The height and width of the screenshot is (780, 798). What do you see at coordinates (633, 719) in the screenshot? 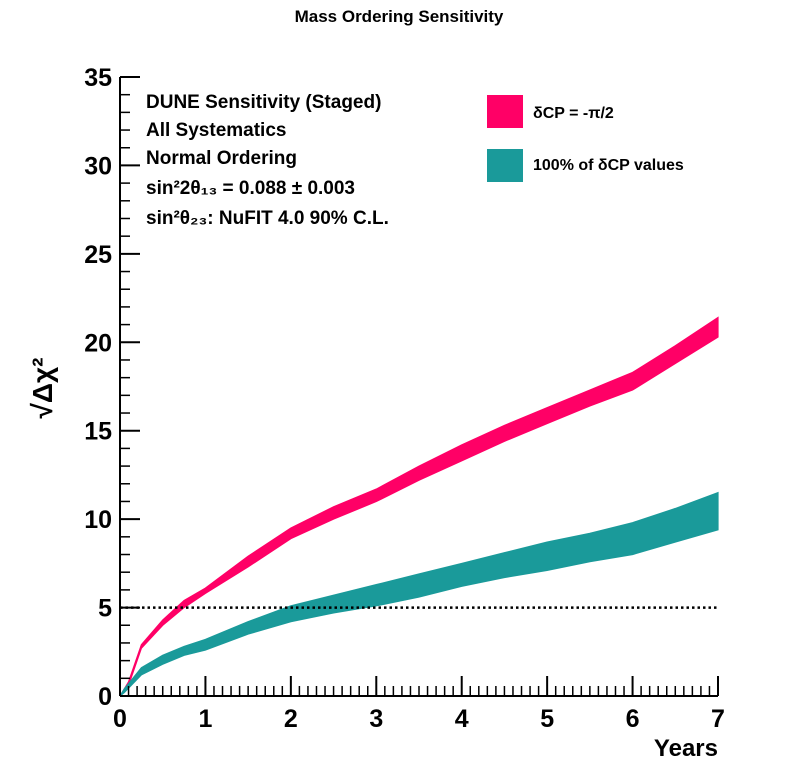
I see `x-tick-label: 6` at bounding box center [633, 719].